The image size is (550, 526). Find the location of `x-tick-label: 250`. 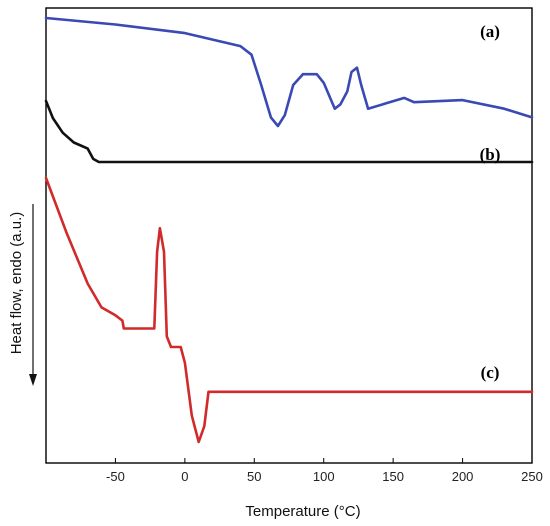

x-tick-label: 250 is located at coordinates (532, 476).